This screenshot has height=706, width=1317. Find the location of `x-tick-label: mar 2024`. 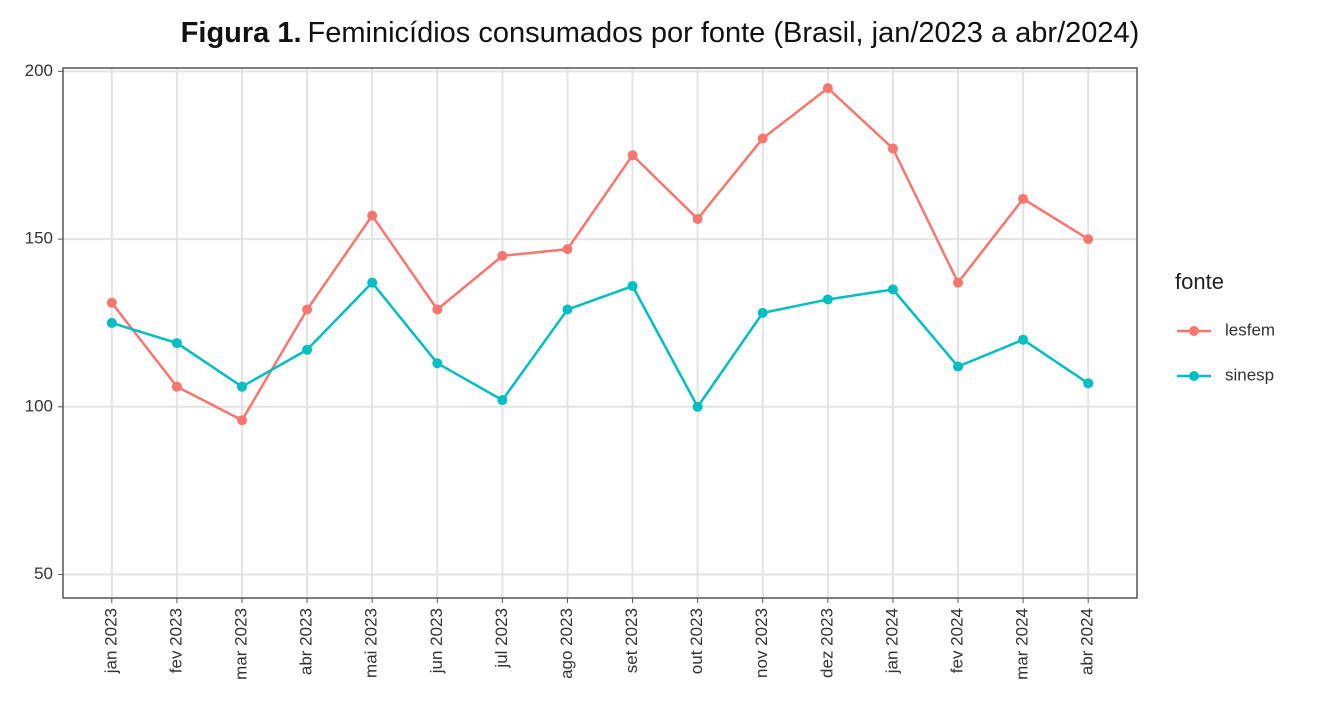

x-tick-label: mar 2024 is located at coordinates (1022, 644).